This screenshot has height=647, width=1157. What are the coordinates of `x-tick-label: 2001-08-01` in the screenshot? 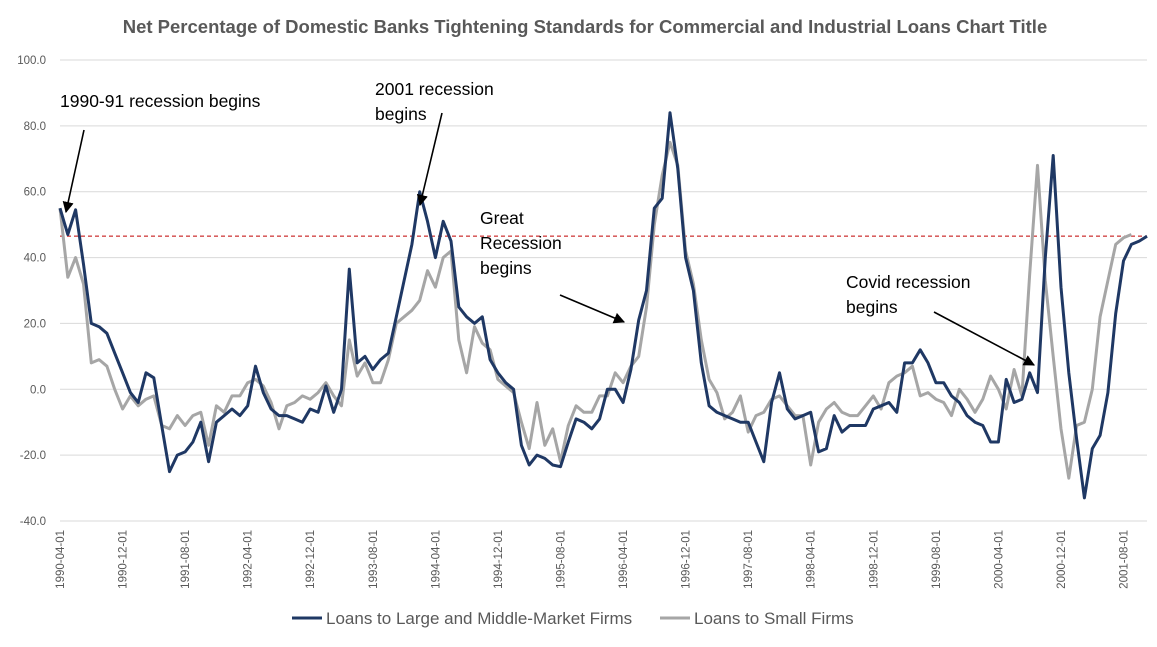 It's located at (1125, 559).